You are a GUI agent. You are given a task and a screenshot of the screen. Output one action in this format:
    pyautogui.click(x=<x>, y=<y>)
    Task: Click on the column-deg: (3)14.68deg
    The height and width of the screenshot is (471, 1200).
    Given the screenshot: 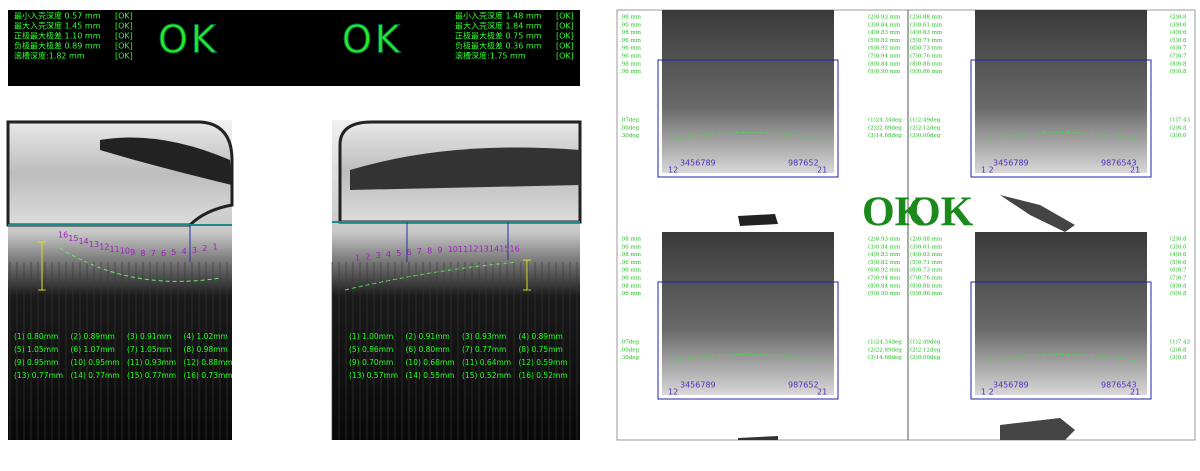 What is the action you would take?
    pyautogui.click(x=885, y=135)
    